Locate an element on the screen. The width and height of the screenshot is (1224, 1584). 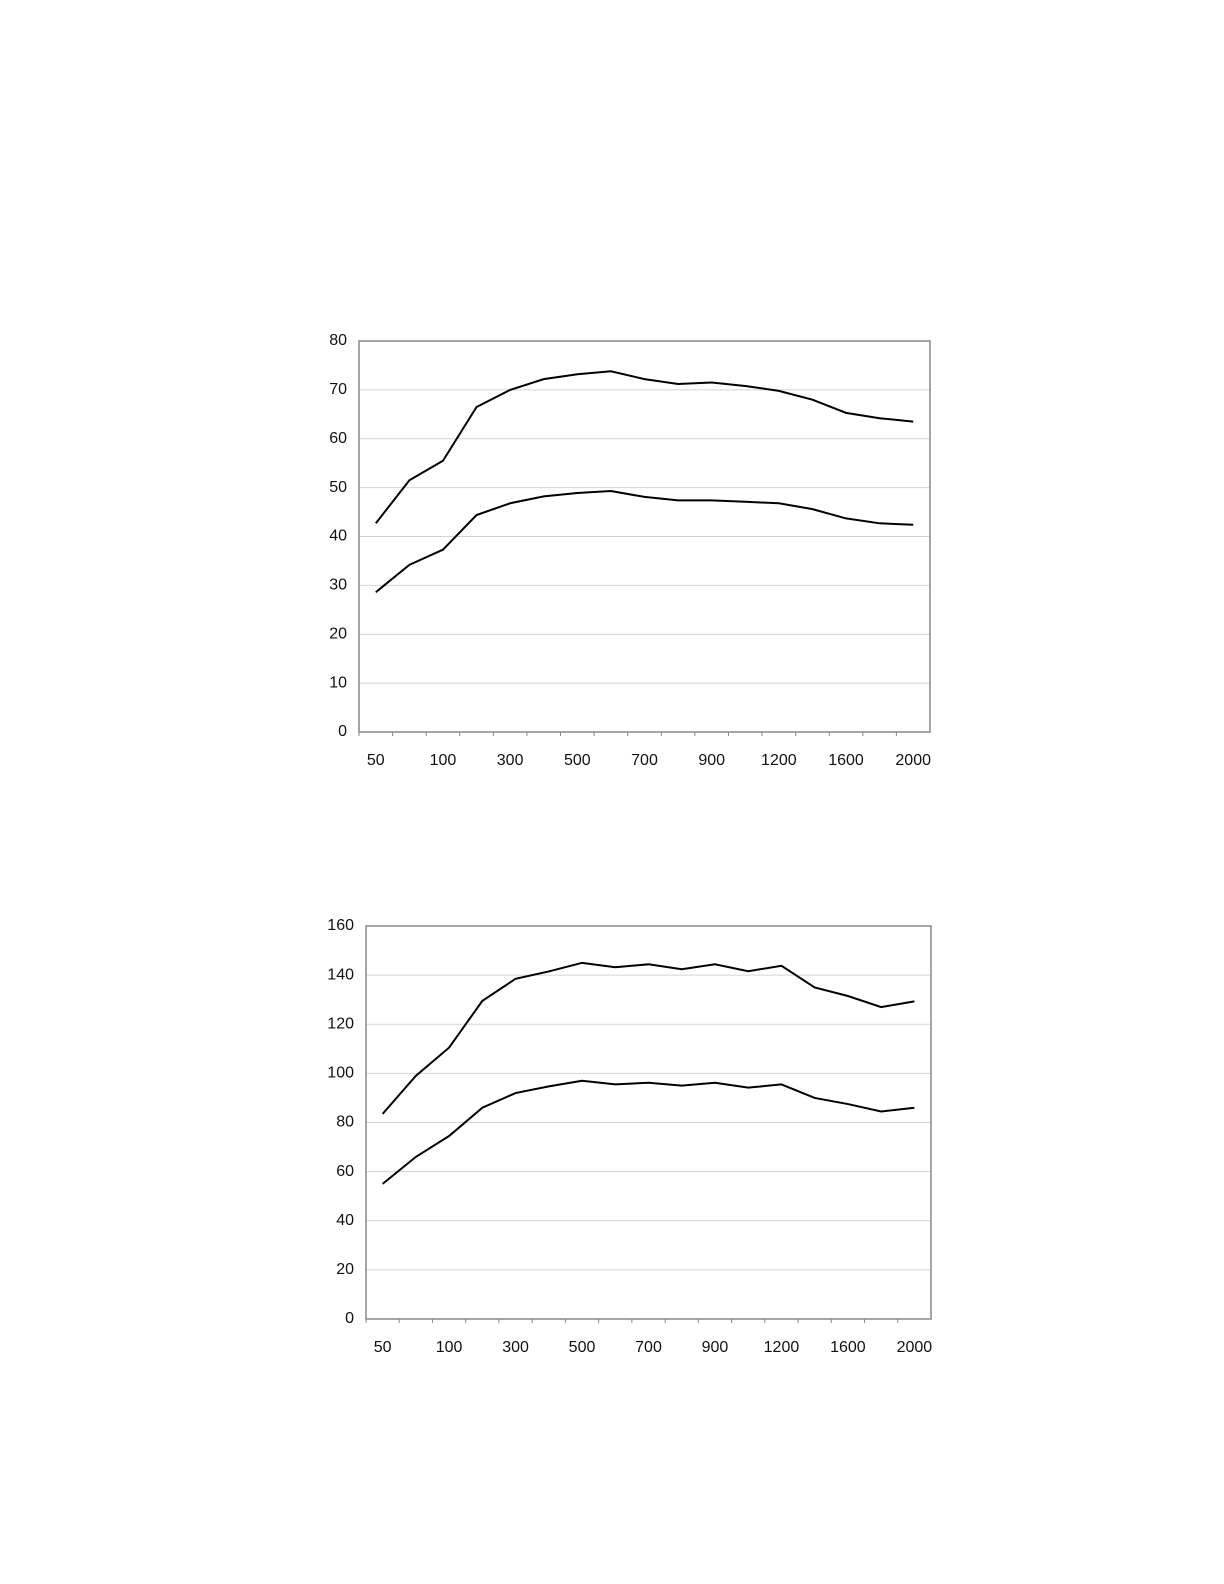
y-tick-label: 160 is located at coordinates (340, 925).